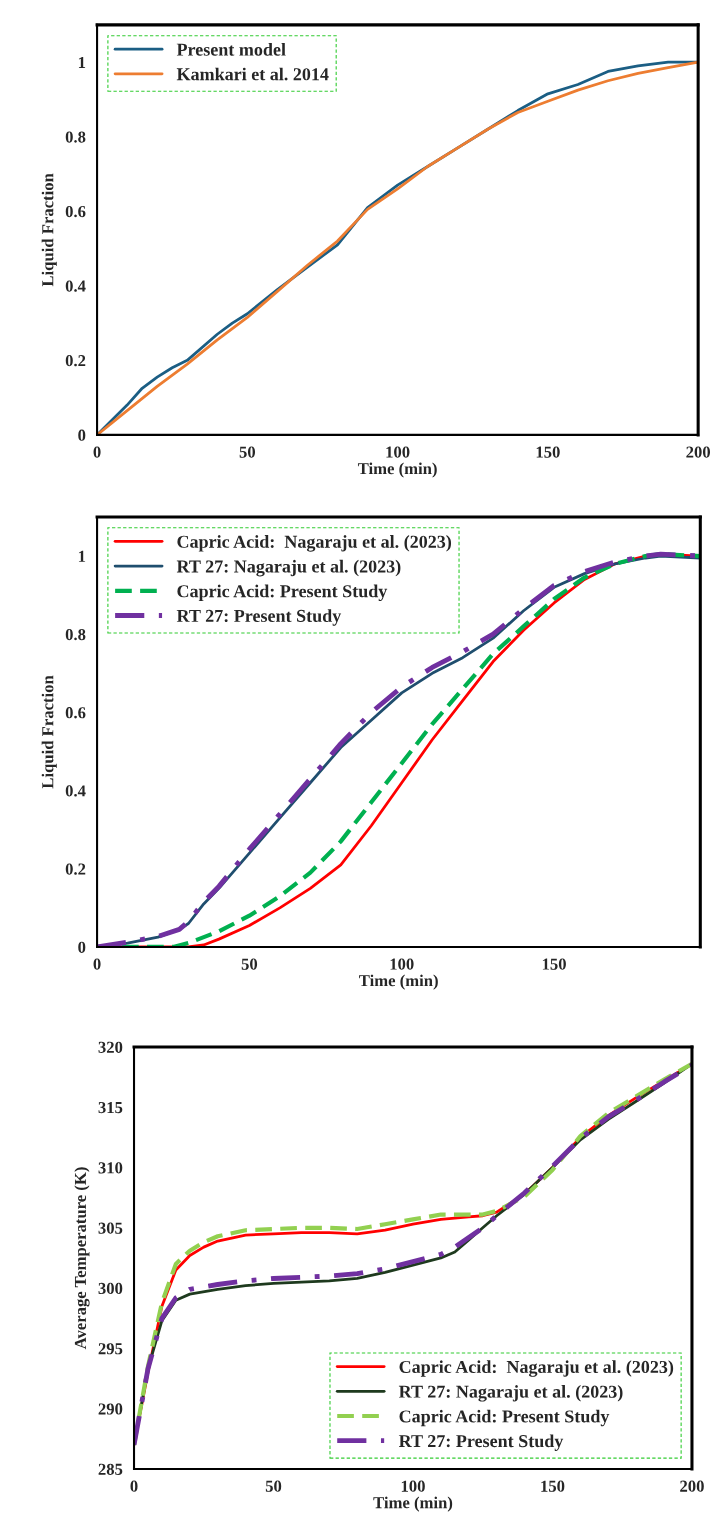 Image resolution: width=719 pixels, height=1534 pixels. I want to click on x-tick-label: 0, so click(134, 1486).